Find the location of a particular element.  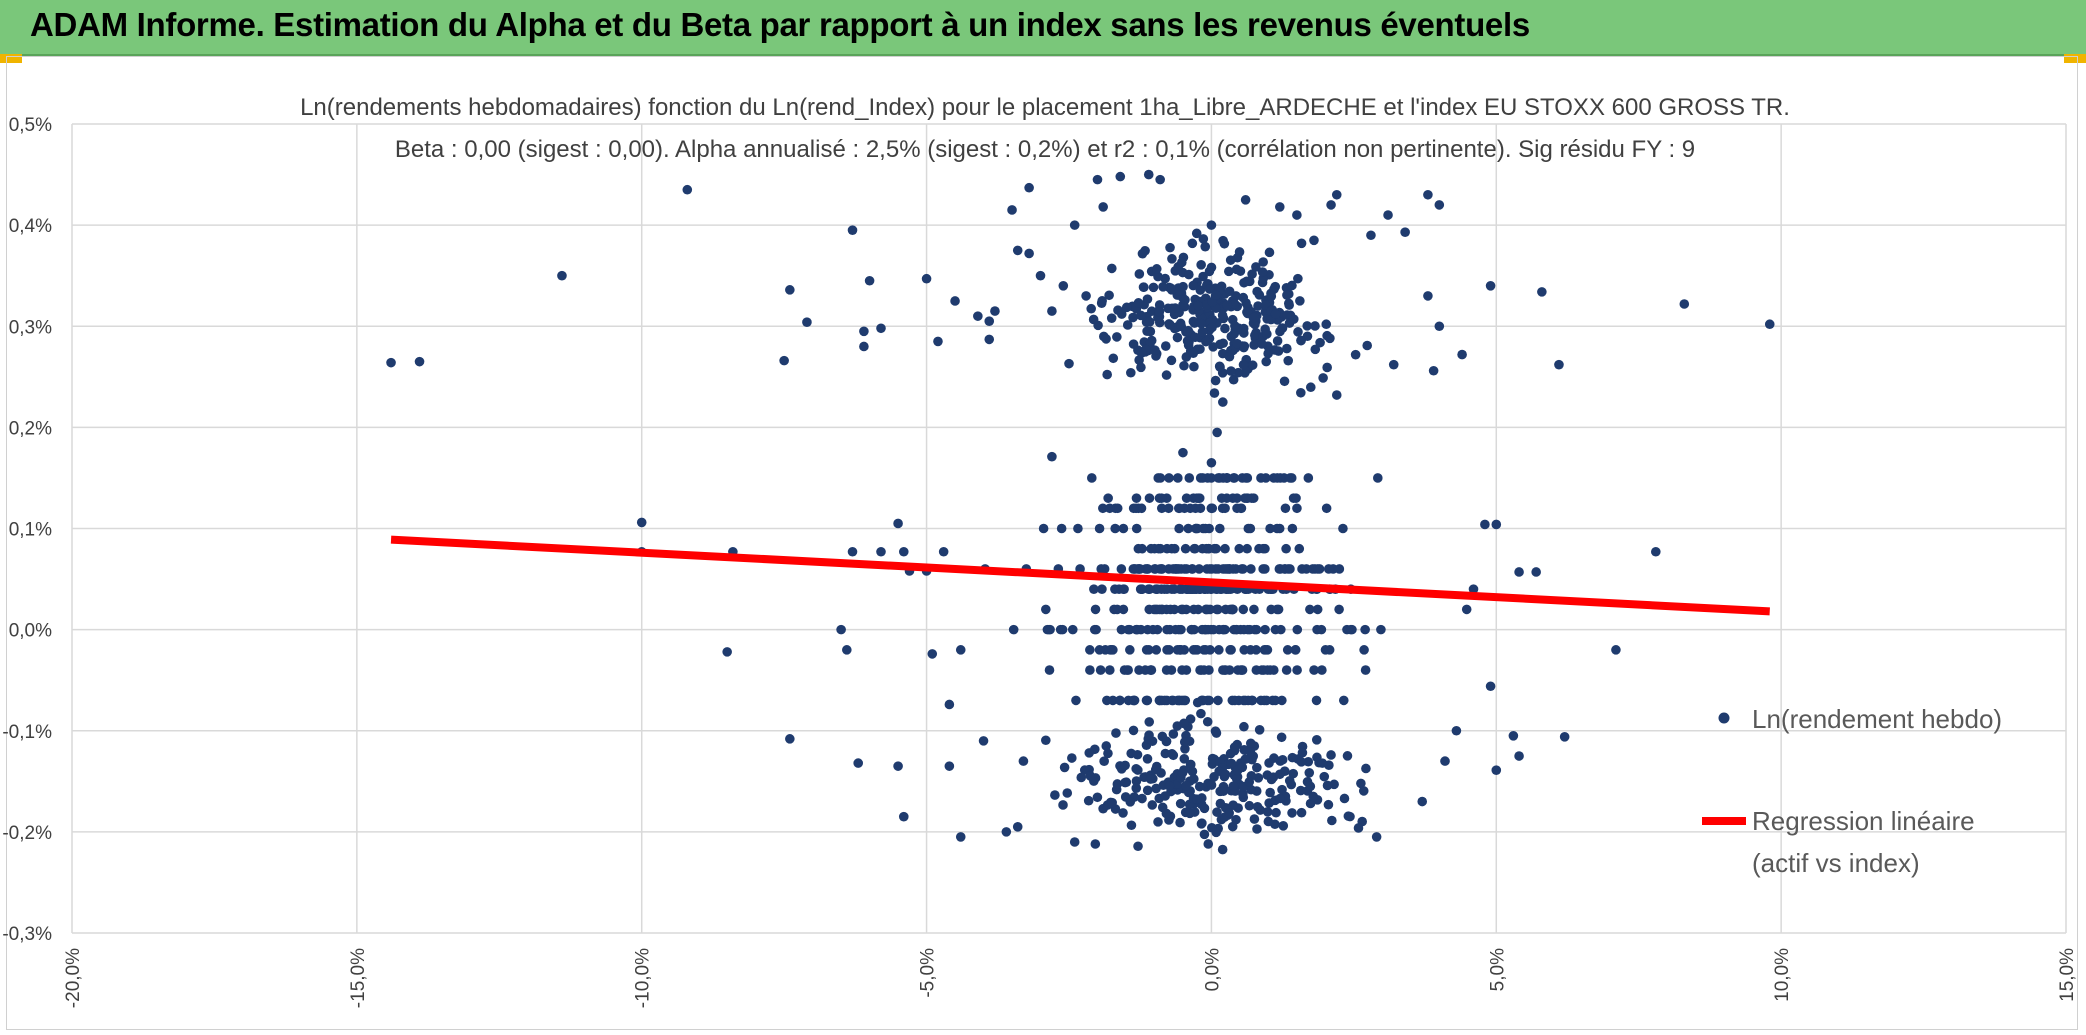

corner-accent-right is located at coordinates (2075, 58).